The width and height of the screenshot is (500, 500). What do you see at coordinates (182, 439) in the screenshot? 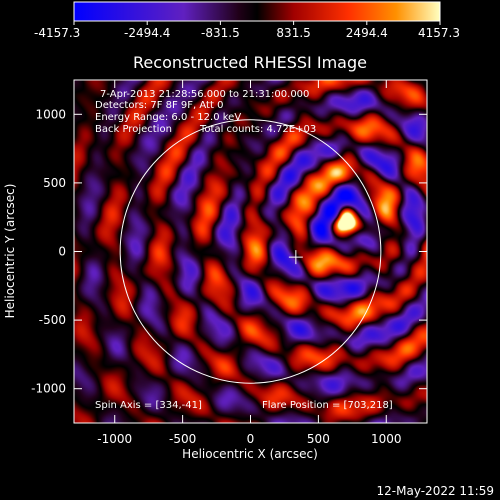
I see `x-tick-label: -500` at bounding box center [182, 439].